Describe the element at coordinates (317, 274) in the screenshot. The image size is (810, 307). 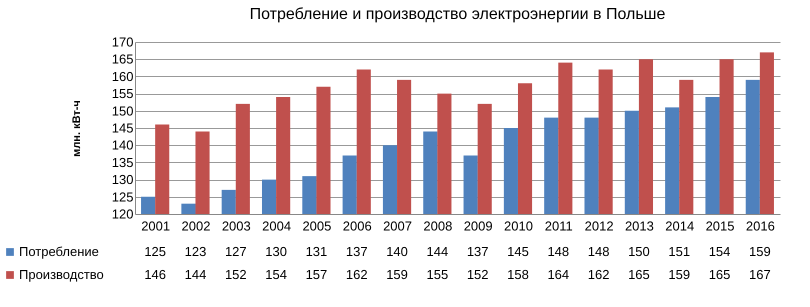
I see `data-label: 157` at that location.